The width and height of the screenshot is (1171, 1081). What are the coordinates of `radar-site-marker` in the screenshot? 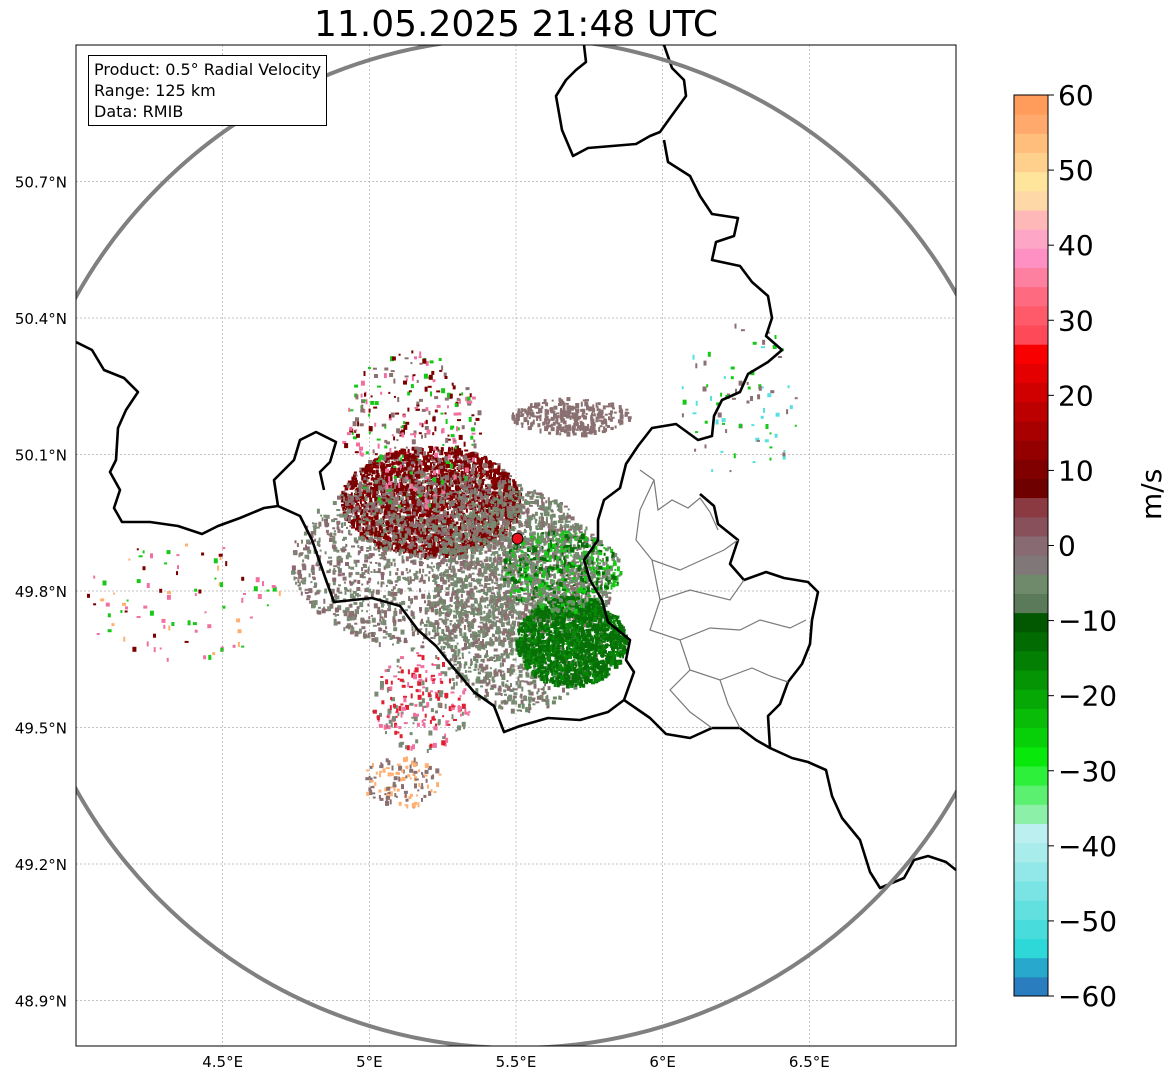 It's located at (517, 538).